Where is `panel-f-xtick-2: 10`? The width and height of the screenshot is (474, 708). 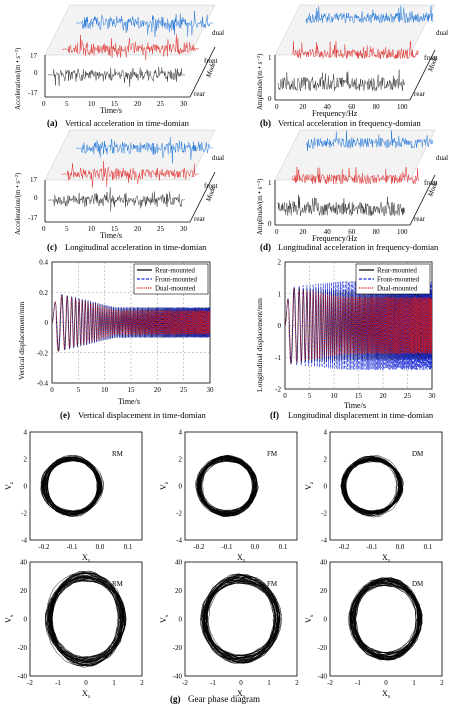 panel-f-xtick-2: 10 is located at coordinates (335, 396).